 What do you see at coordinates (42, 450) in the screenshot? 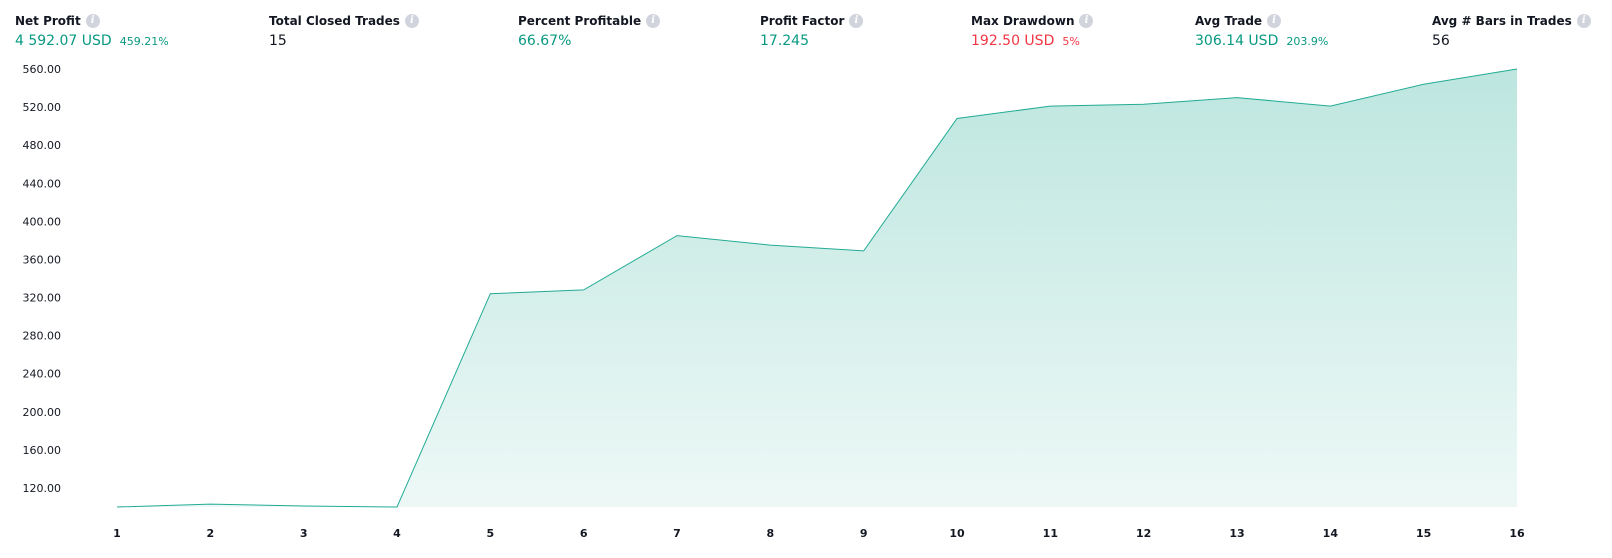
I see `y-tick-label: 160.00` at bounding box center [42, 450].